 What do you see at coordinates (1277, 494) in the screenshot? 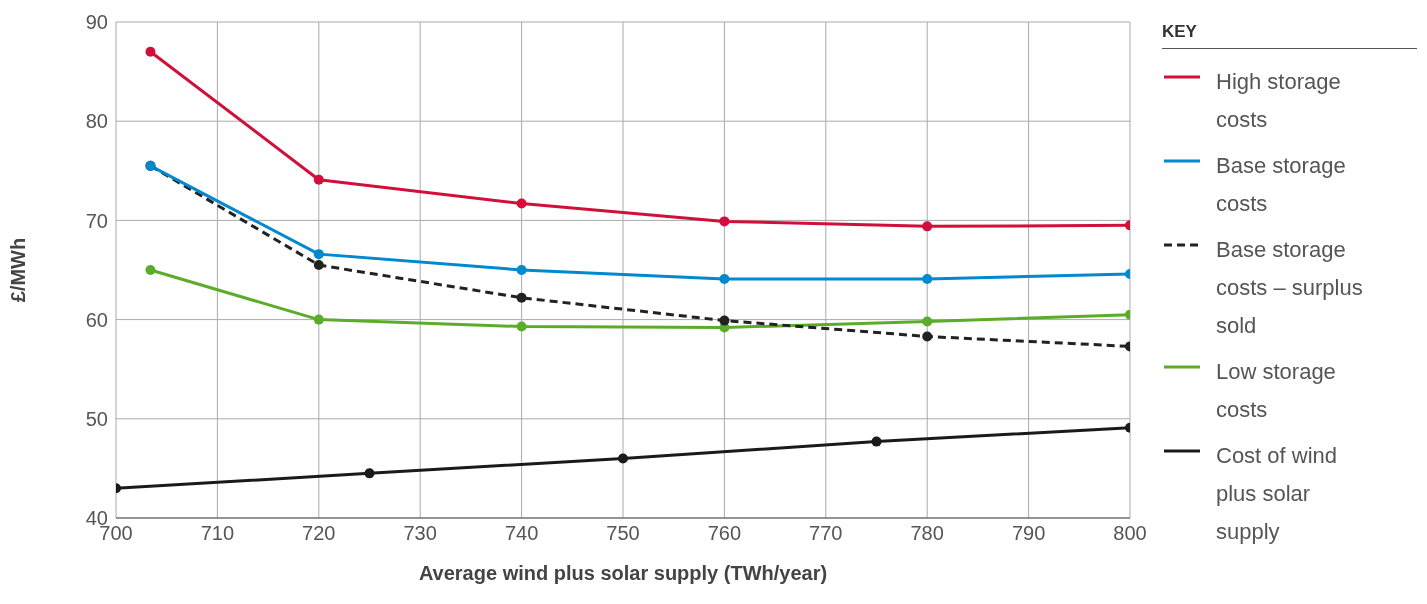
I see `legend-label: Cost of wind plus solar supply` at bounding box center [1277, 494].